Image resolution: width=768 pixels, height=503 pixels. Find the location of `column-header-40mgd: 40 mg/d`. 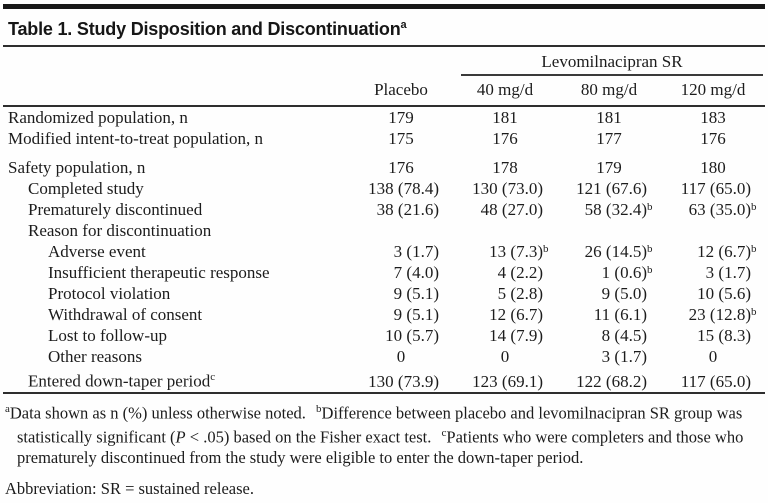

column-header-40mgd: 40 mg/d is located at coordinates (505, 91).